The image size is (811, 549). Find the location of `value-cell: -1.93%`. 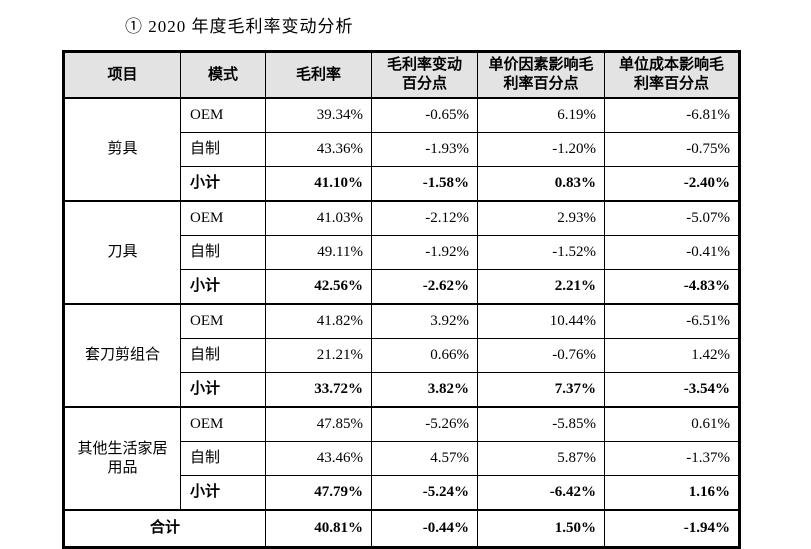

value-cell: -1.93% is located at coordinates (424, 149).